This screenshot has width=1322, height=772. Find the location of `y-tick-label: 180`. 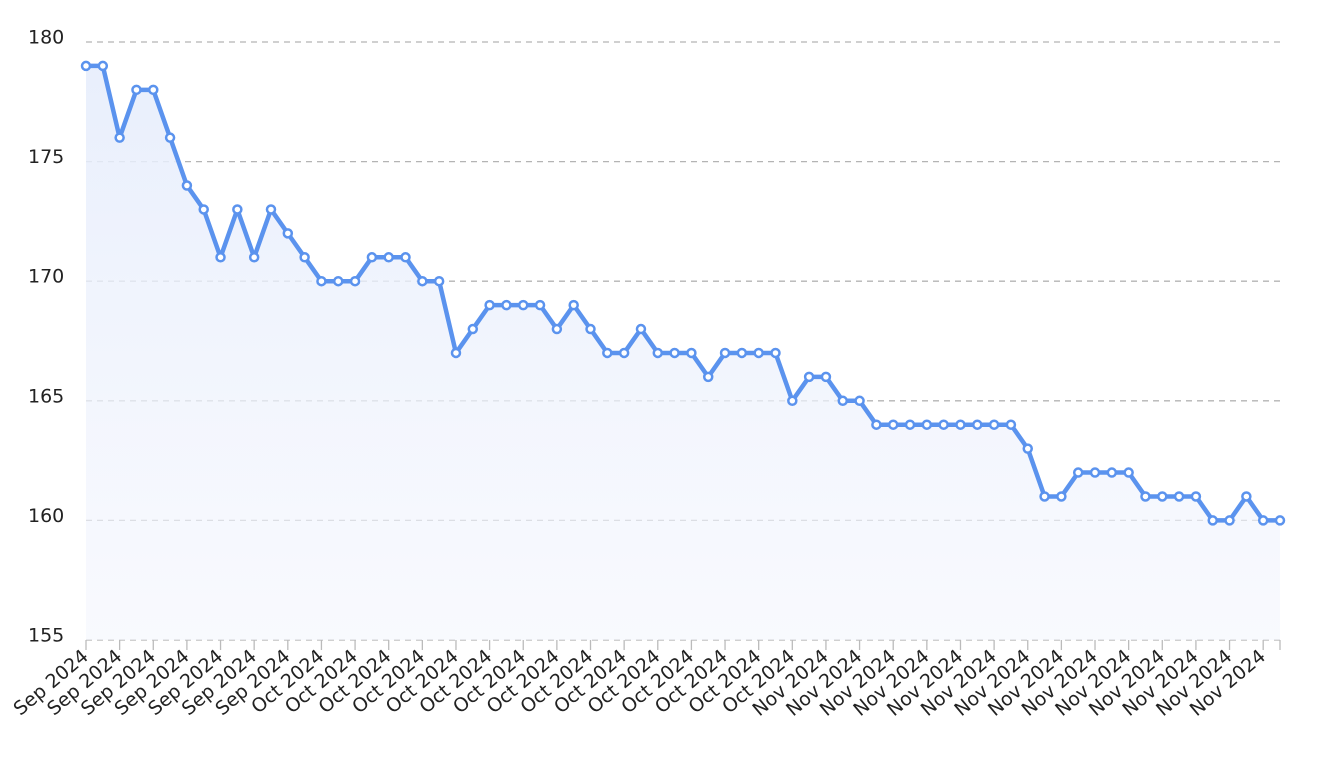

y-tick-label: 180 is located at coordinates (46, 38).